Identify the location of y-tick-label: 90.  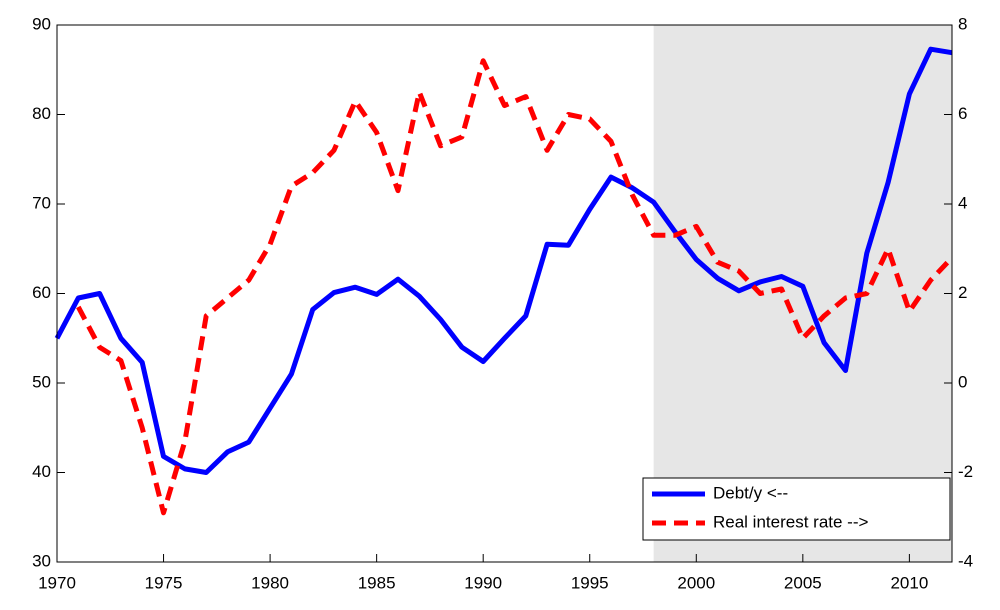
(41, 23).